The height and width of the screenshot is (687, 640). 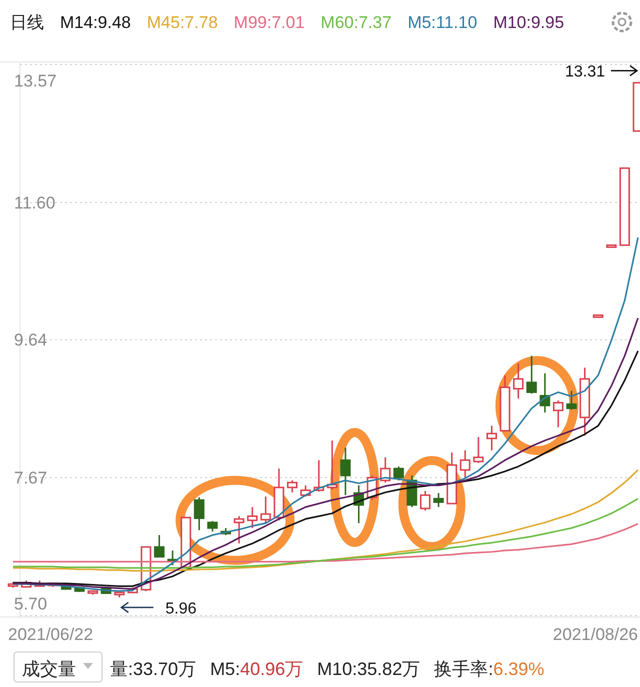 What do you see at coordinates (312, 22) in the screenshot?
I see `legend: M14:9.48 M45:7.78 M99:7.01 M60:7.37 M5:11.10 M10:9.95` at bounding box center [312, 22].